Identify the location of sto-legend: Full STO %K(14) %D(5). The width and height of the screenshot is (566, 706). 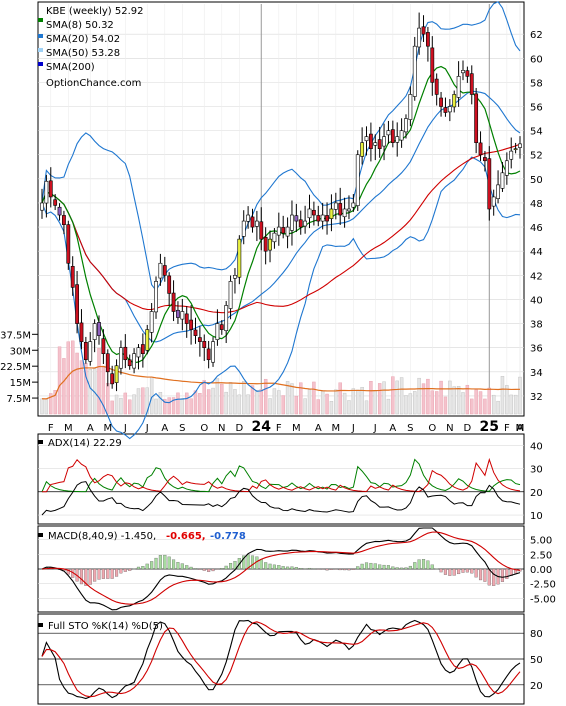
(100, 626).